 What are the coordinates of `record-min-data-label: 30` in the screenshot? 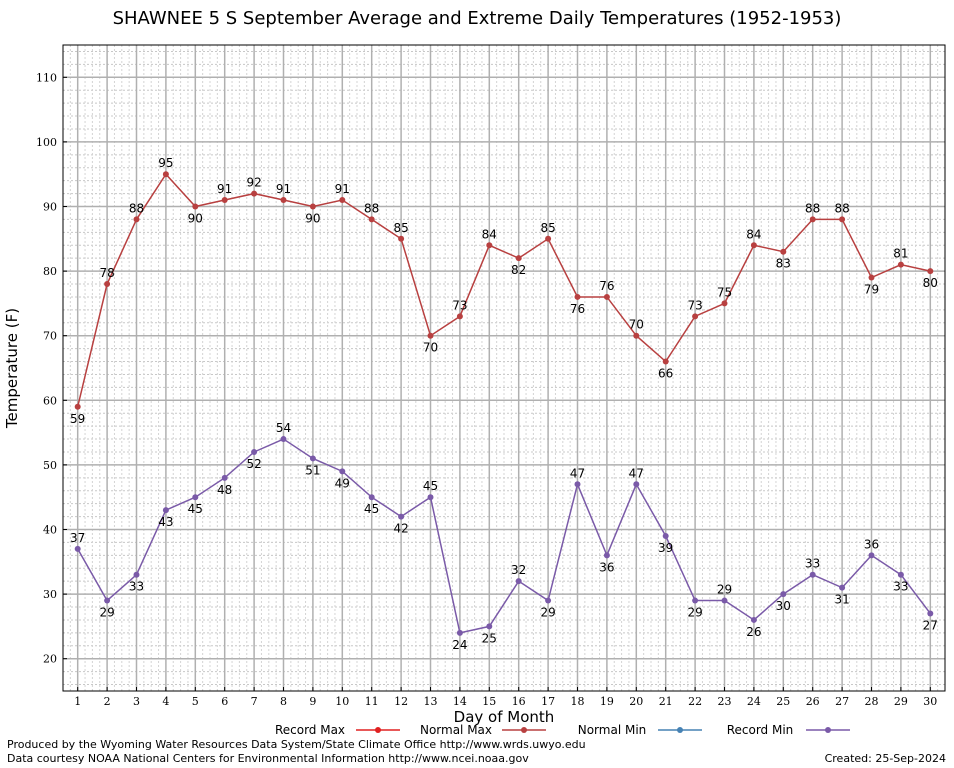 It's located at (783, 606).